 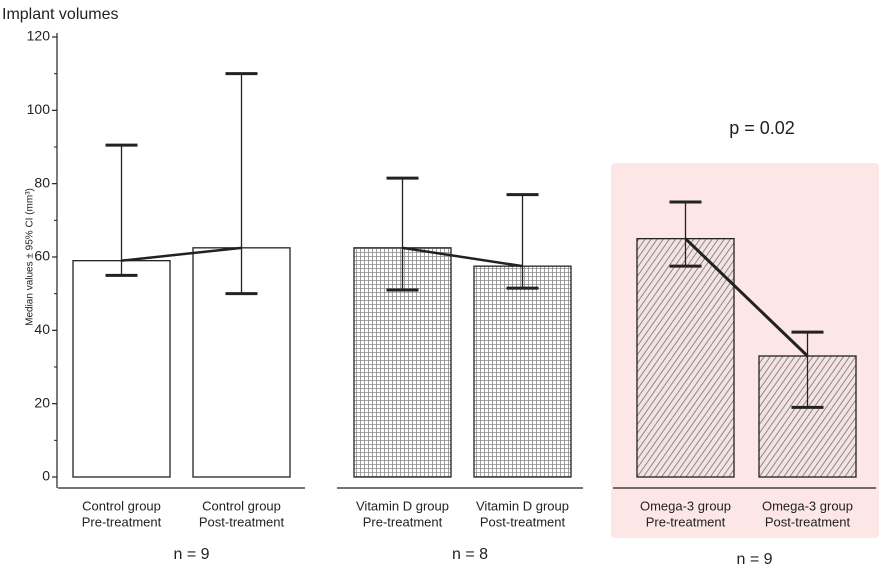 What do you see at coordinates (42, 256) in the screenshot?
I see `y-tick-label: 60` at bounding box center [42, 256].